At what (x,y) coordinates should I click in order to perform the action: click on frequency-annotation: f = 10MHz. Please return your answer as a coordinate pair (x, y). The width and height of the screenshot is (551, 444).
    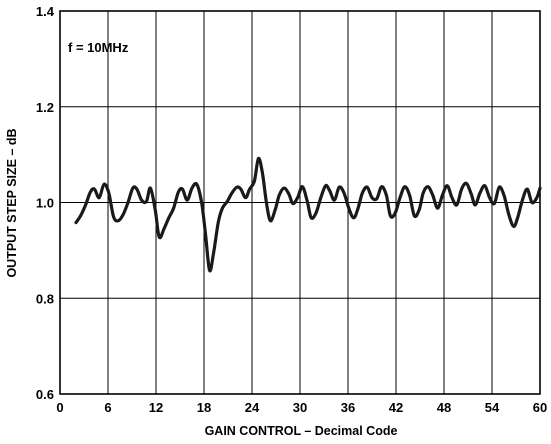
    Looking at the image, I should click on (98, 47).